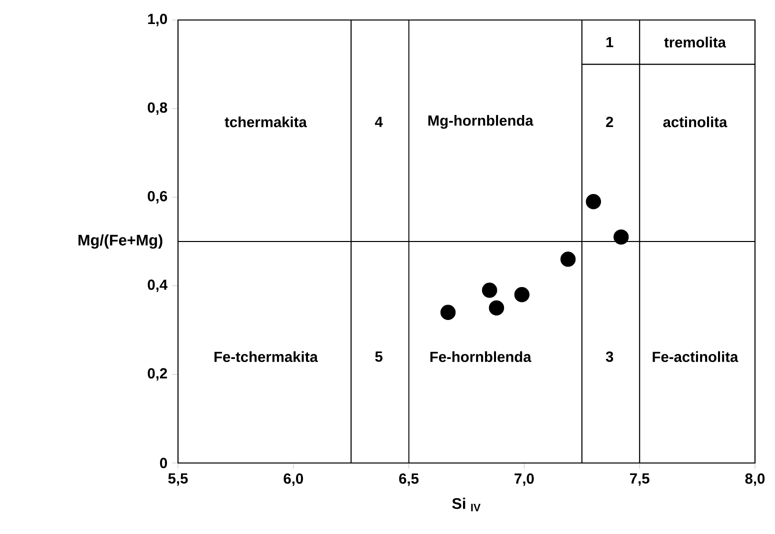 This screenshot has height=534, width=775. What do you see at coordinates (293, 479) in the screenshot?
I see `x-tick-label: 6,0` at bounding box center [293, 479].